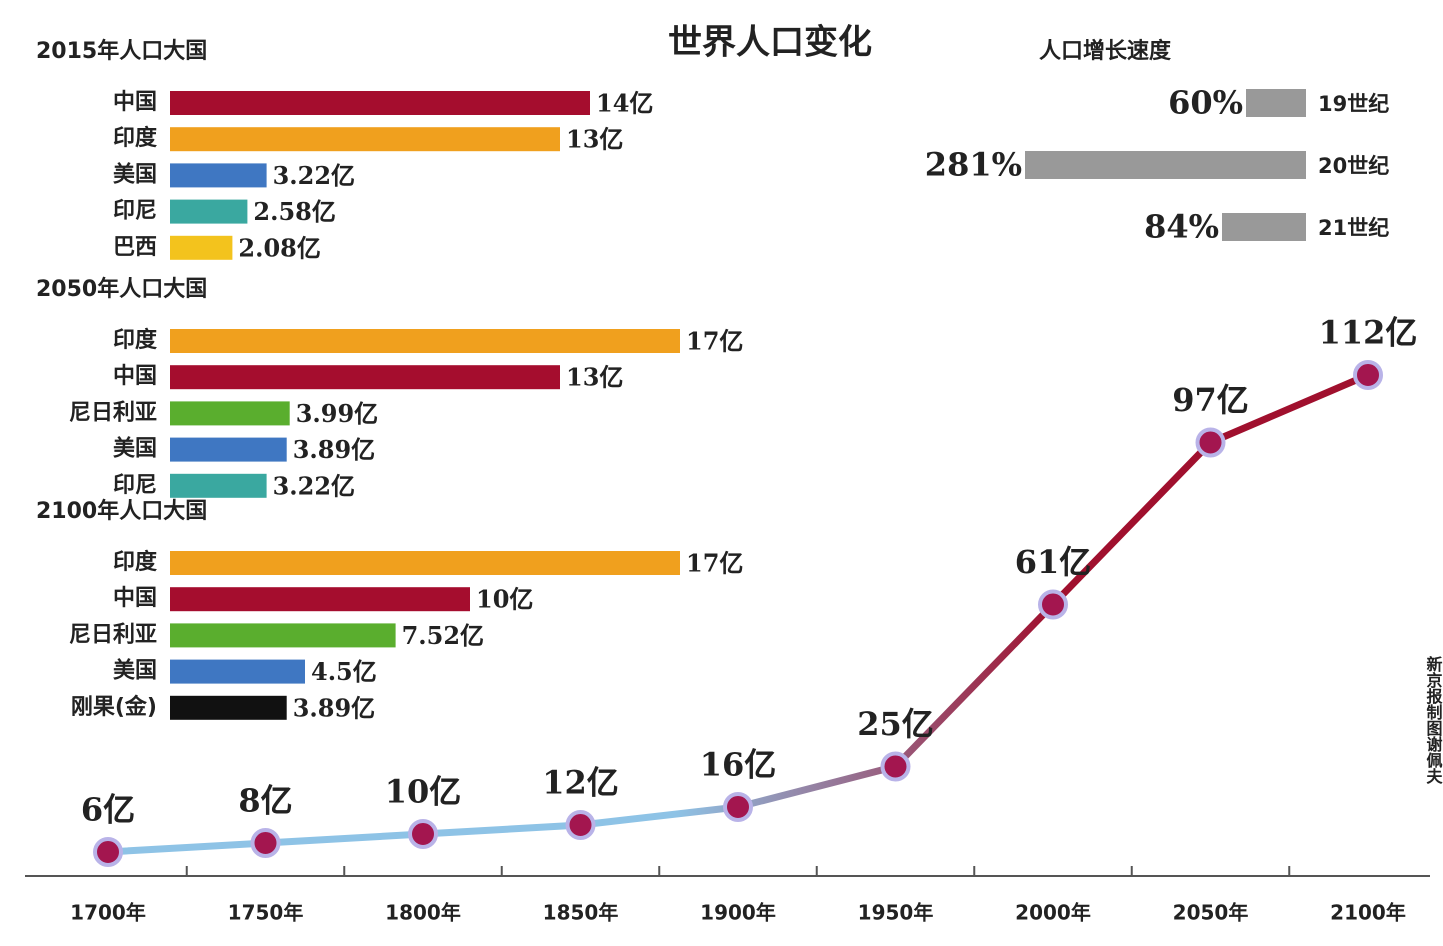 The height and width of the screenshot is (946, 1443). Describe the element at coordinates (1205, 103) in the screenshot. I see `value-label: 60%` at that location.